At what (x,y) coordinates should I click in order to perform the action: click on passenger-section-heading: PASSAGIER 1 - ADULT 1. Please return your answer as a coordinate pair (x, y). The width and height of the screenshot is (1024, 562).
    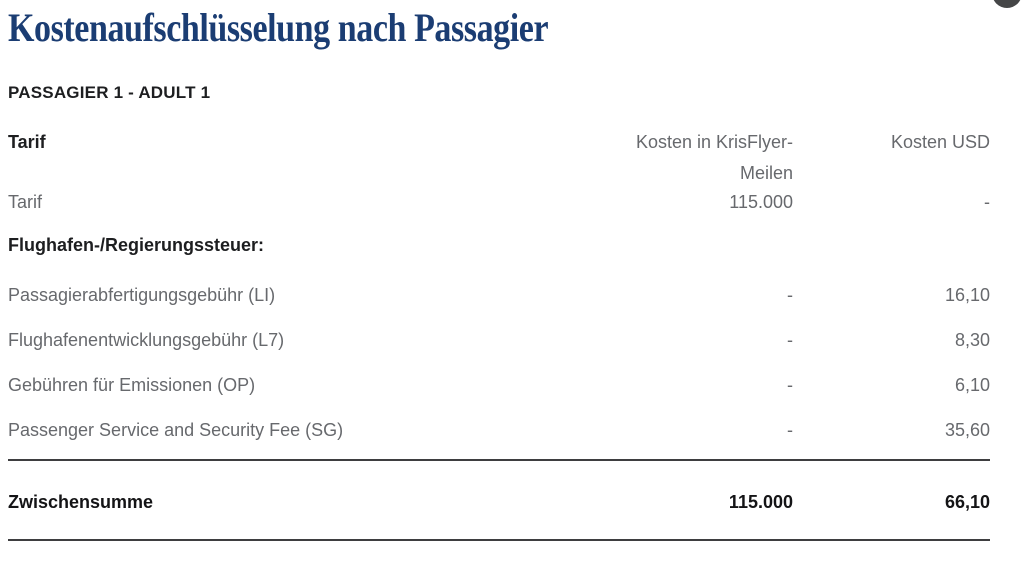
    Looking at the image, I should click on (109, 92).